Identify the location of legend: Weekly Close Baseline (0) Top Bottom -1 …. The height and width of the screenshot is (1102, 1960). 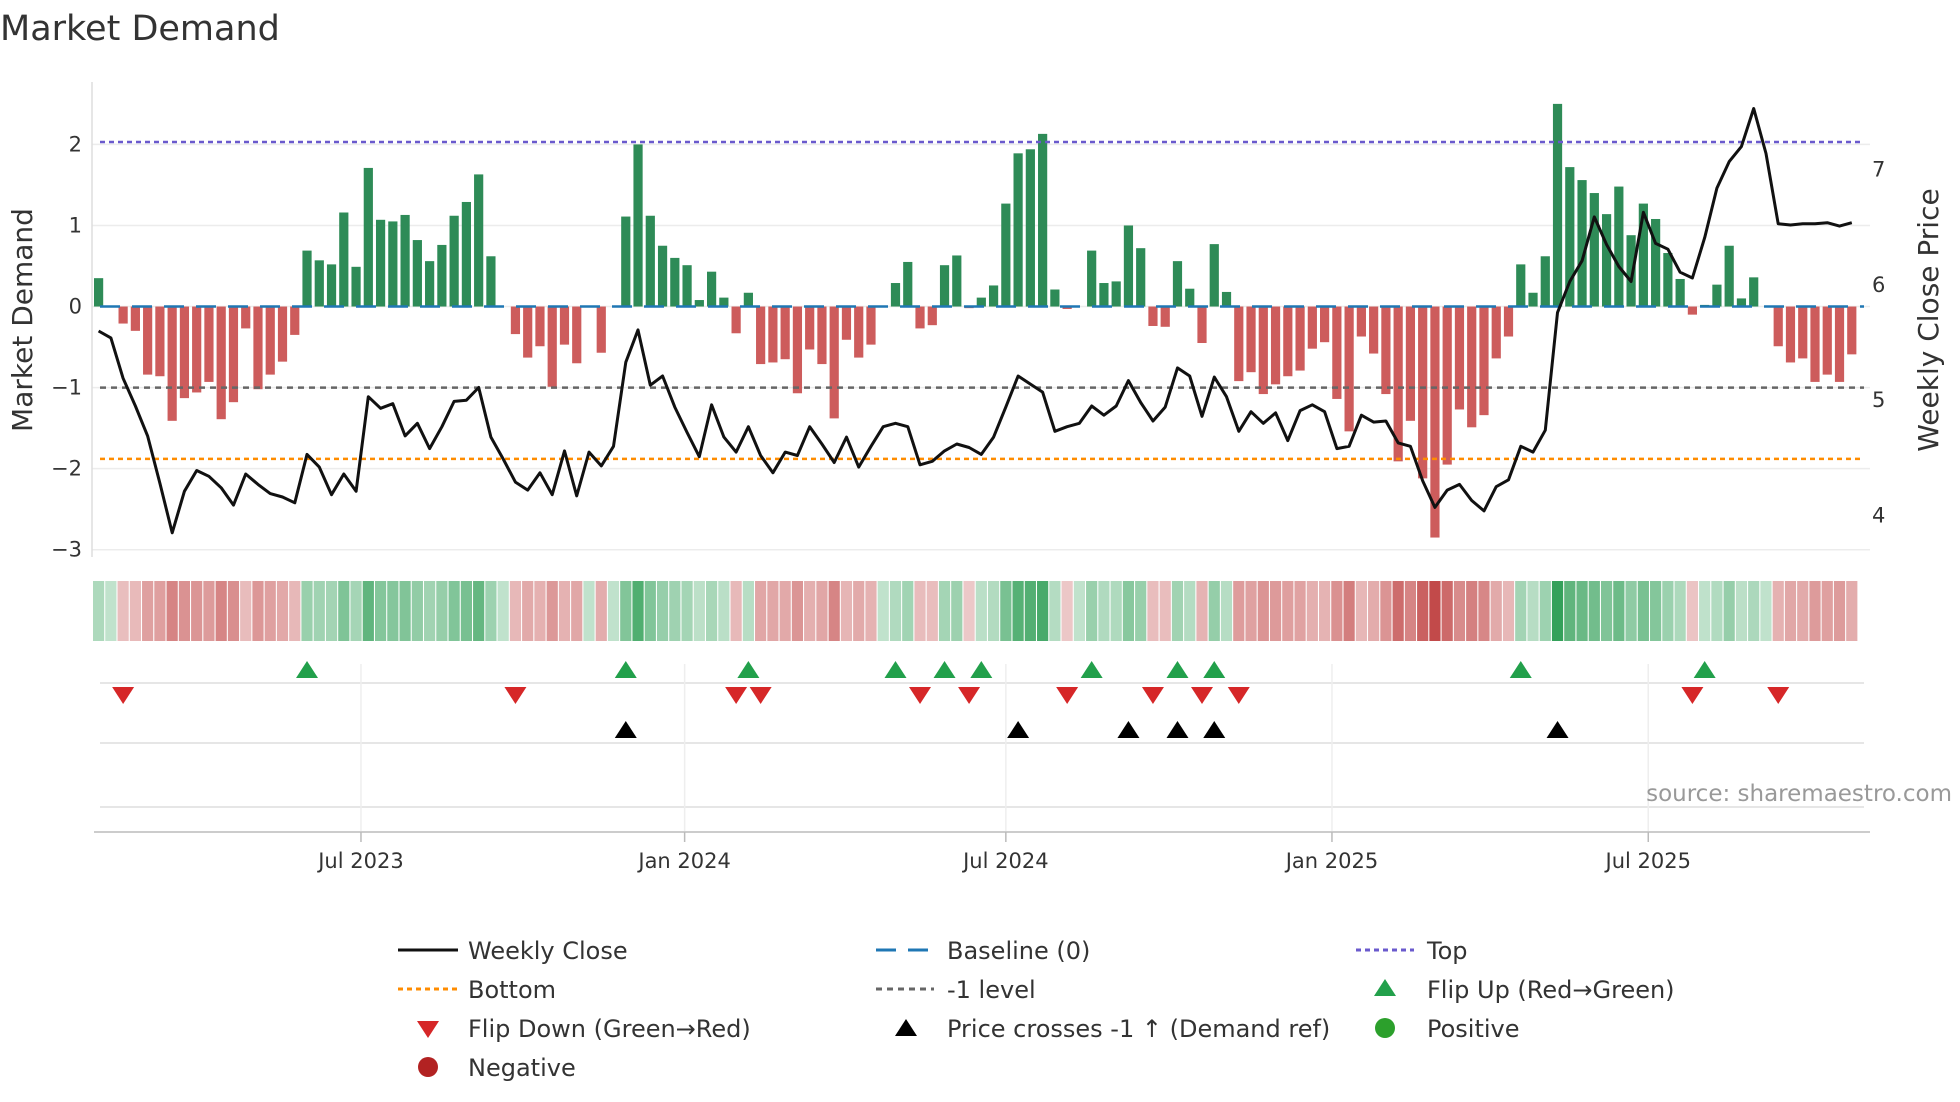
(1036, 1009).